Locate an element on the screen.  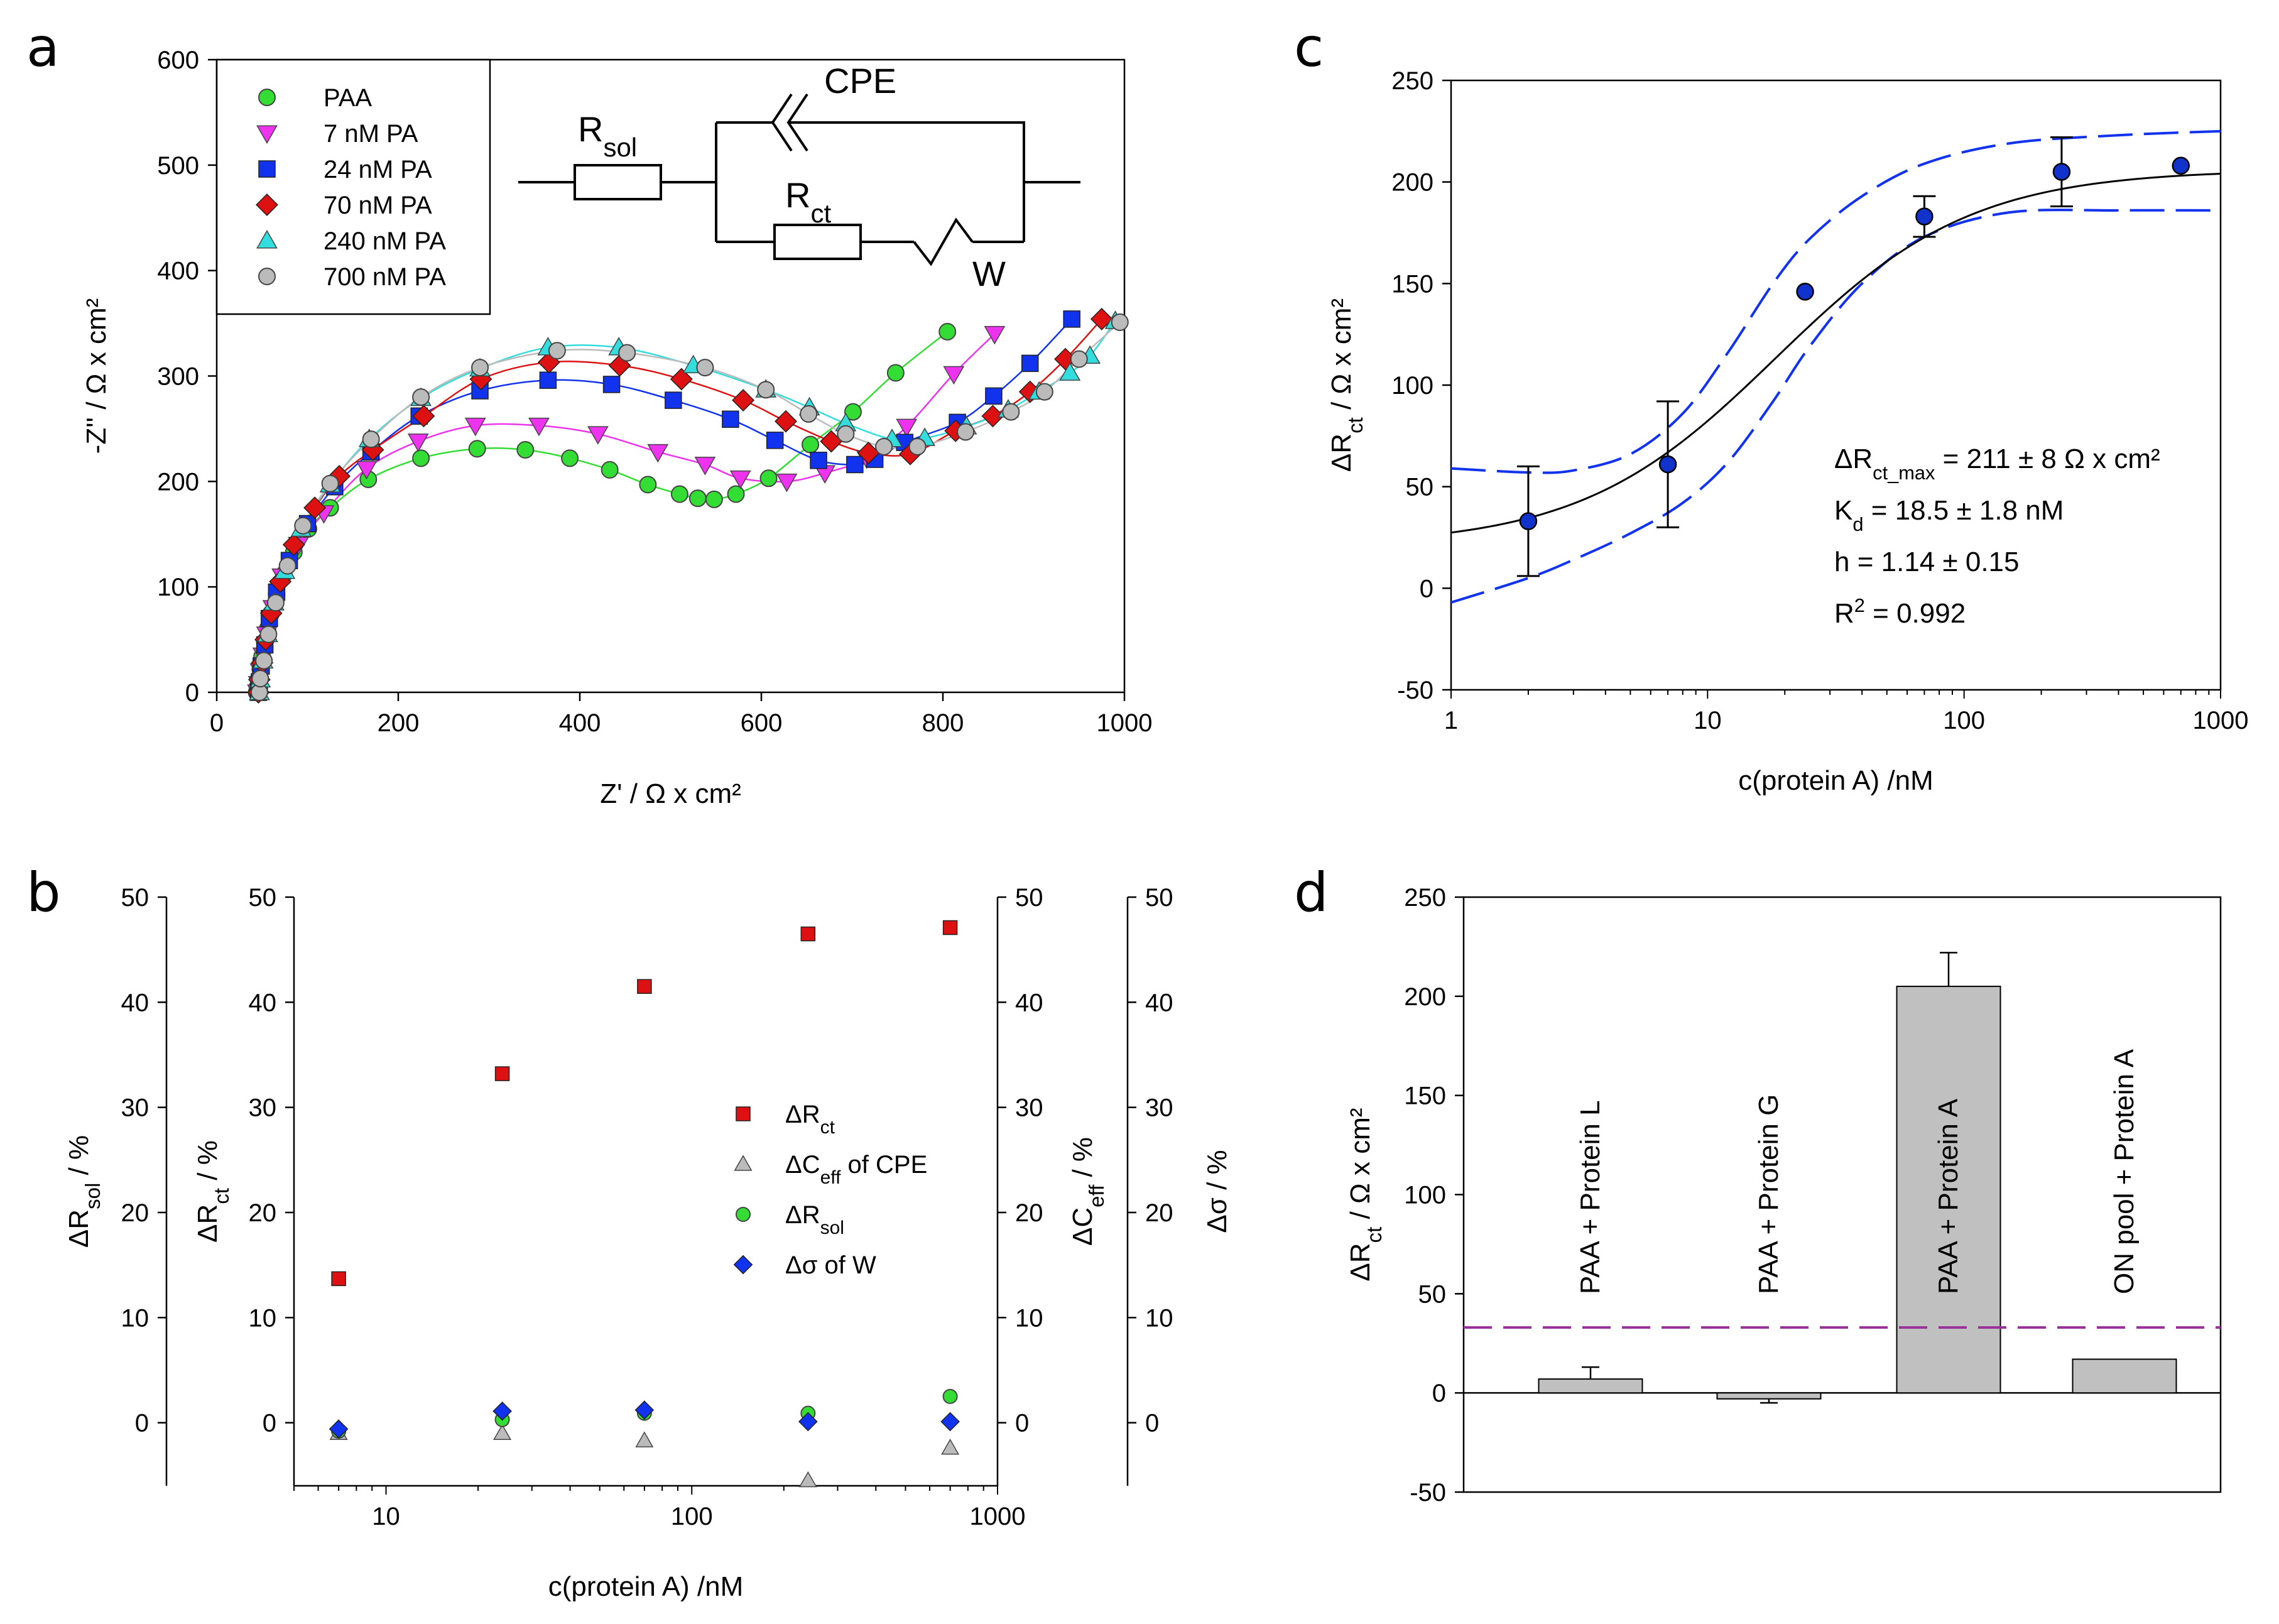
y-axis-label-sigma-main: Δσ is located at coordinates (1217, 1215).